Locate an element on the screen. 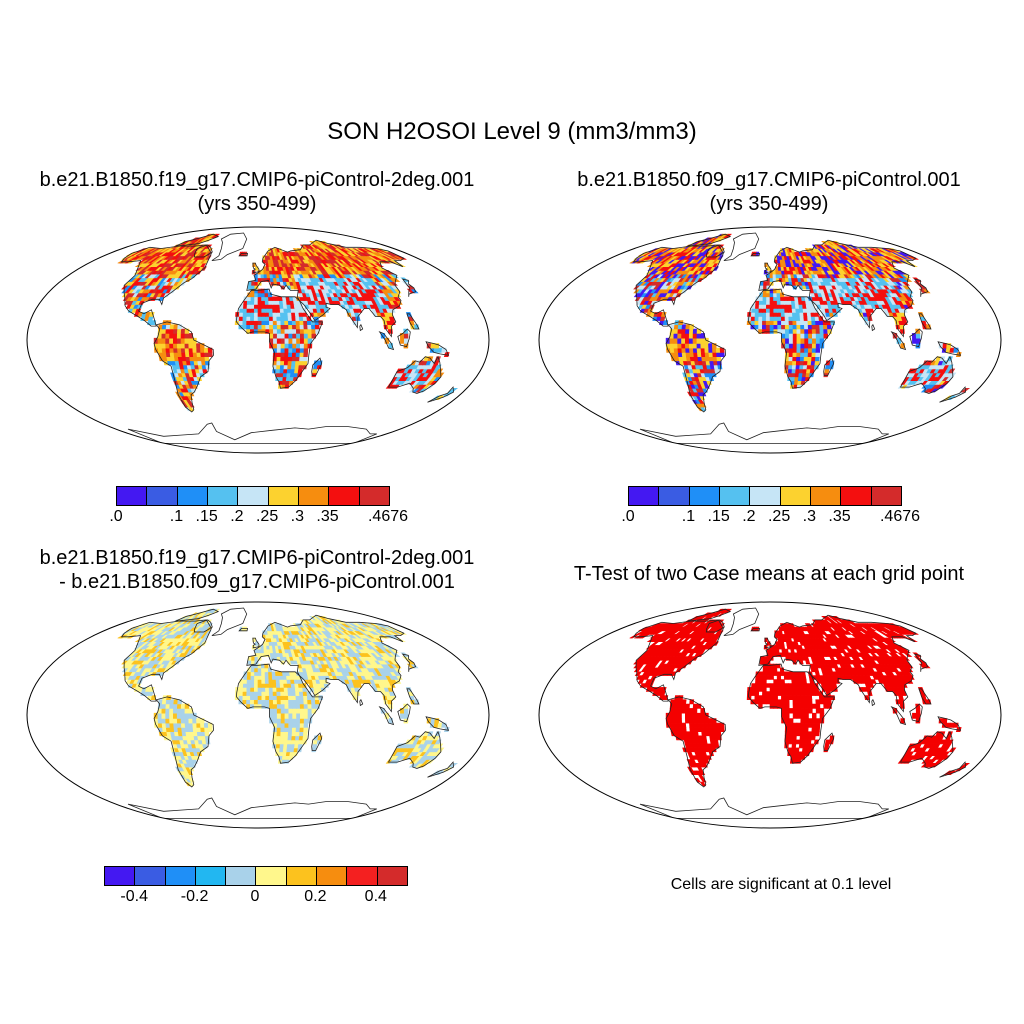  map-boundary is located at coordinates (258, 340).